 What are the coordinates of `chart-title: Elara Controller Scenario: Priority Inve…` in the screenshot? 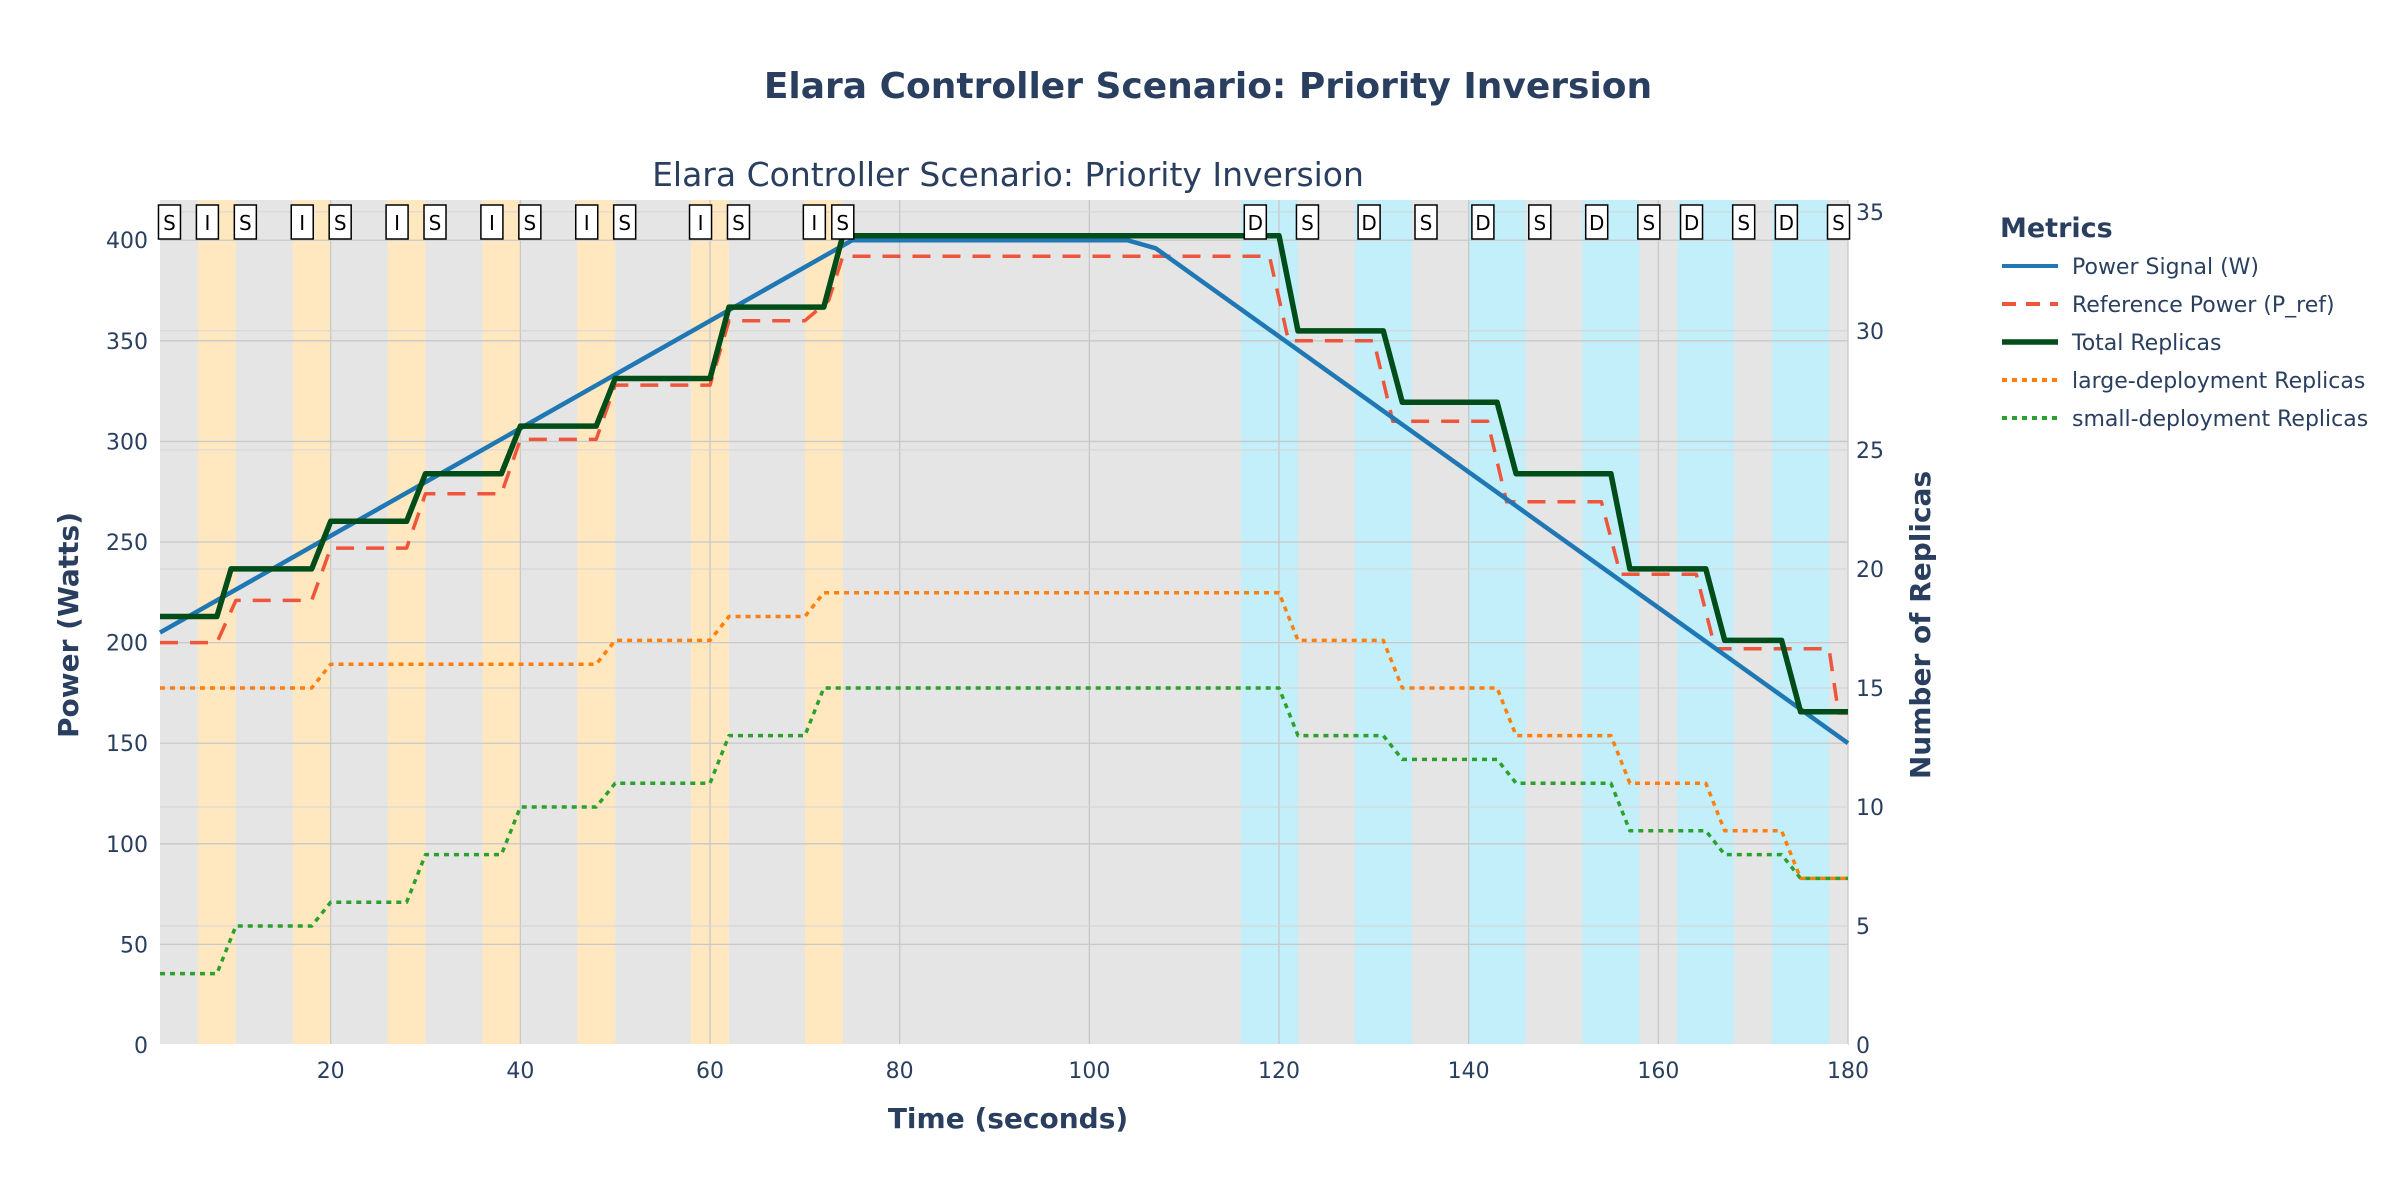 It's located at (1208, 86).